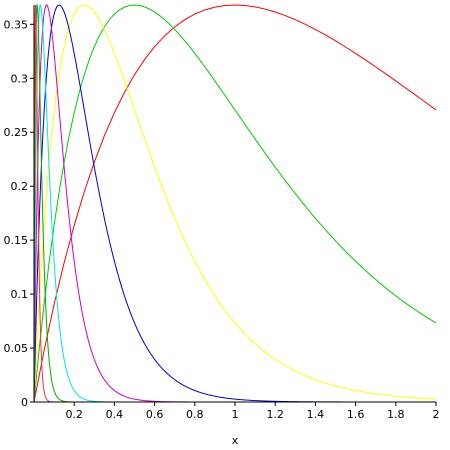 The width and height of the screenshot is (450, 450). What do you see at coordinates (19, 213) in the screenshot?
I see `y-axis-ticks: 0 0.05 0.1 0.15 0.2 0.25 0.3 0.35` at bounding box center [19, 213].